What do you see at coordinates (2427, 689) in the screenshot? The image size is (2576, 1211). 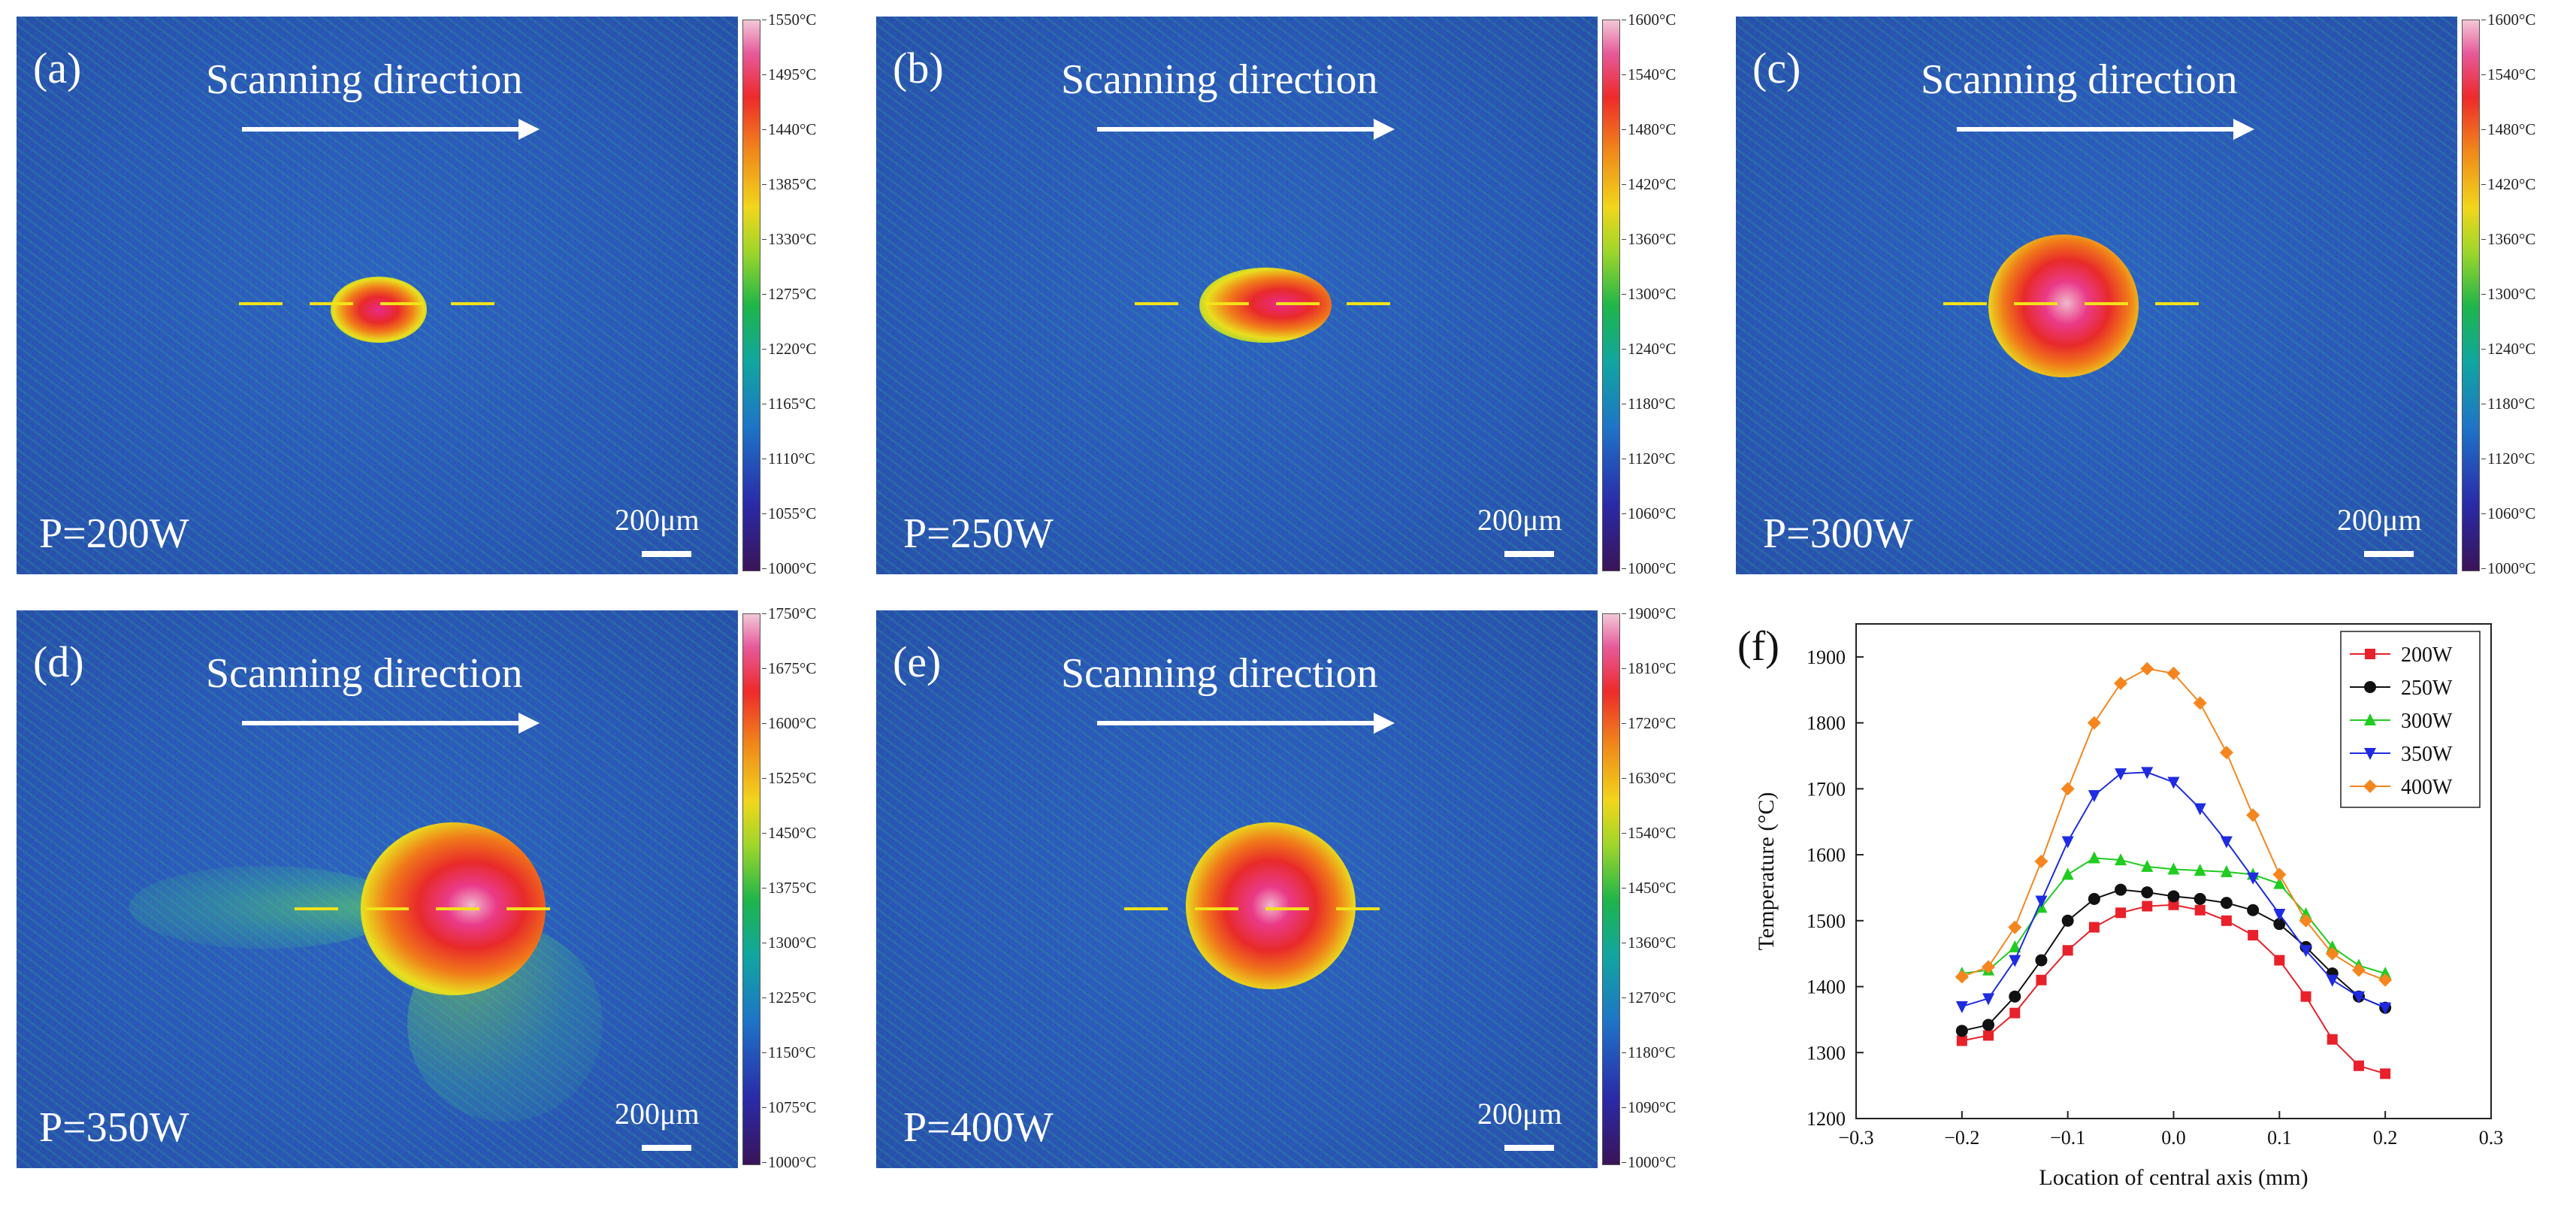 I see `legend-label-250W: 250W` at bounding box center [2427, 689].